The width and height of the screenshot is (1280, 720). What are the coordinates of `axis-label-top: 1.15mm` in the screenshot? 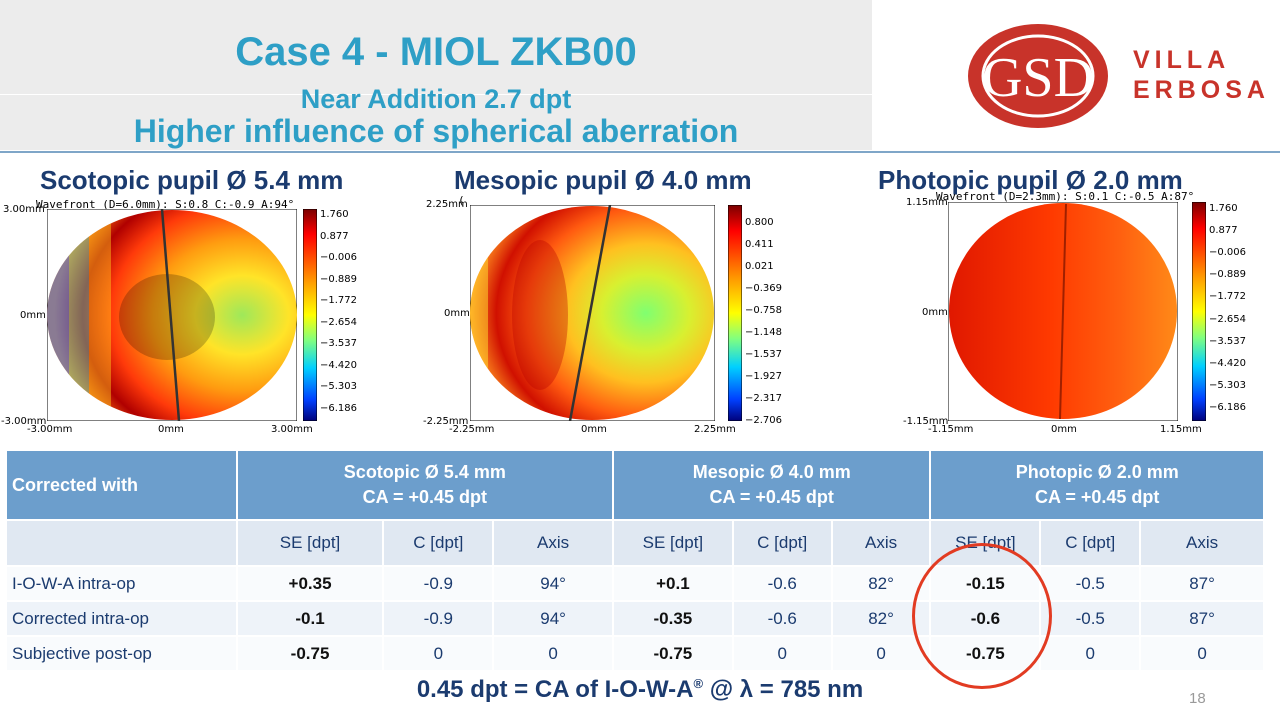 It's located at (927, 202).